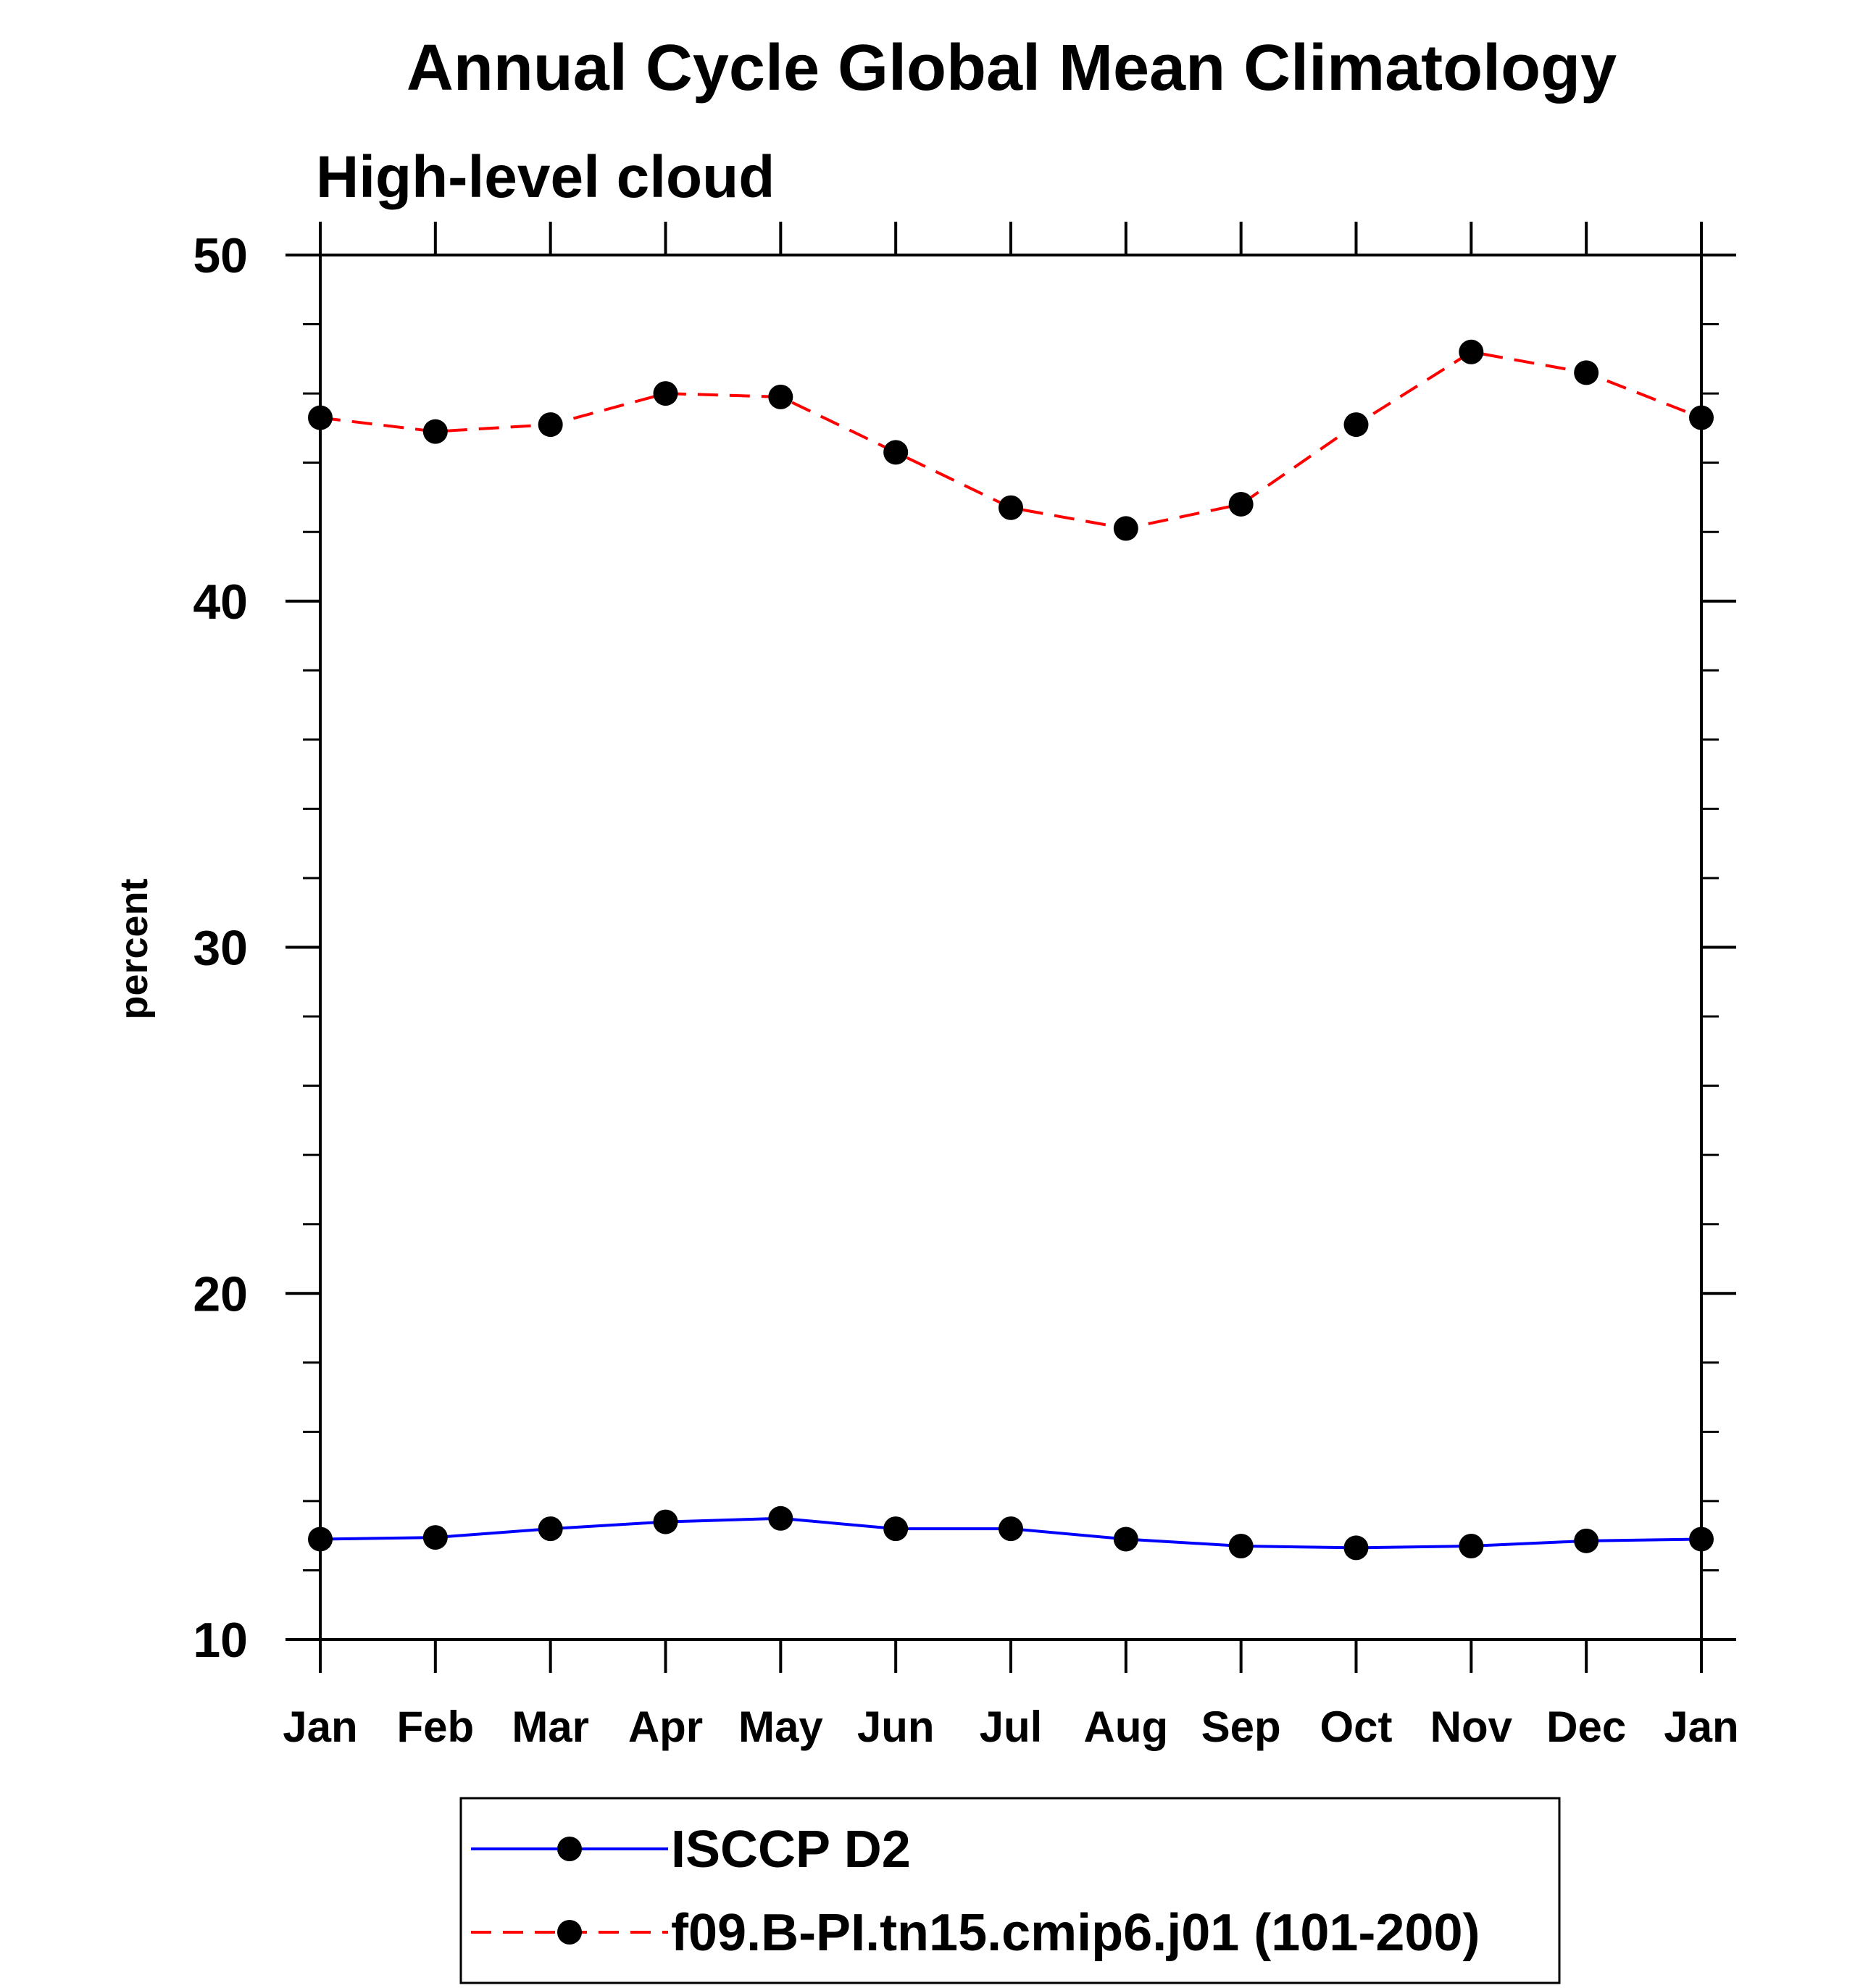  What do you see at coordinates (665, 1727) in the screenshot?
I see `x-tick-label: Apr` at bounding box center [665, 1727].